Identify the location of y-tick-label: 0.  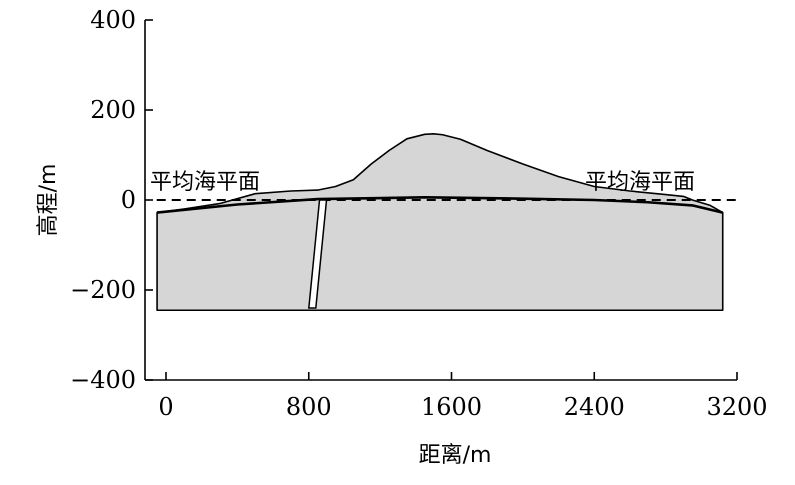
(128, 200).